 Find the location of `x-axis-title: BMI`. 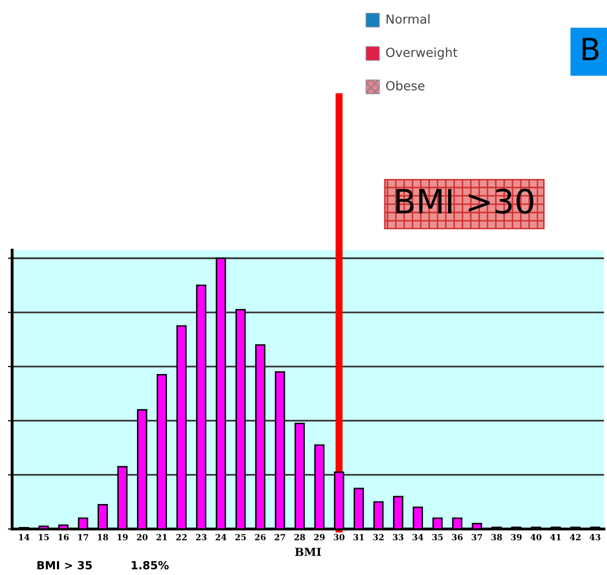

x-axis-title: BMI is located at coordinates (308, 552).